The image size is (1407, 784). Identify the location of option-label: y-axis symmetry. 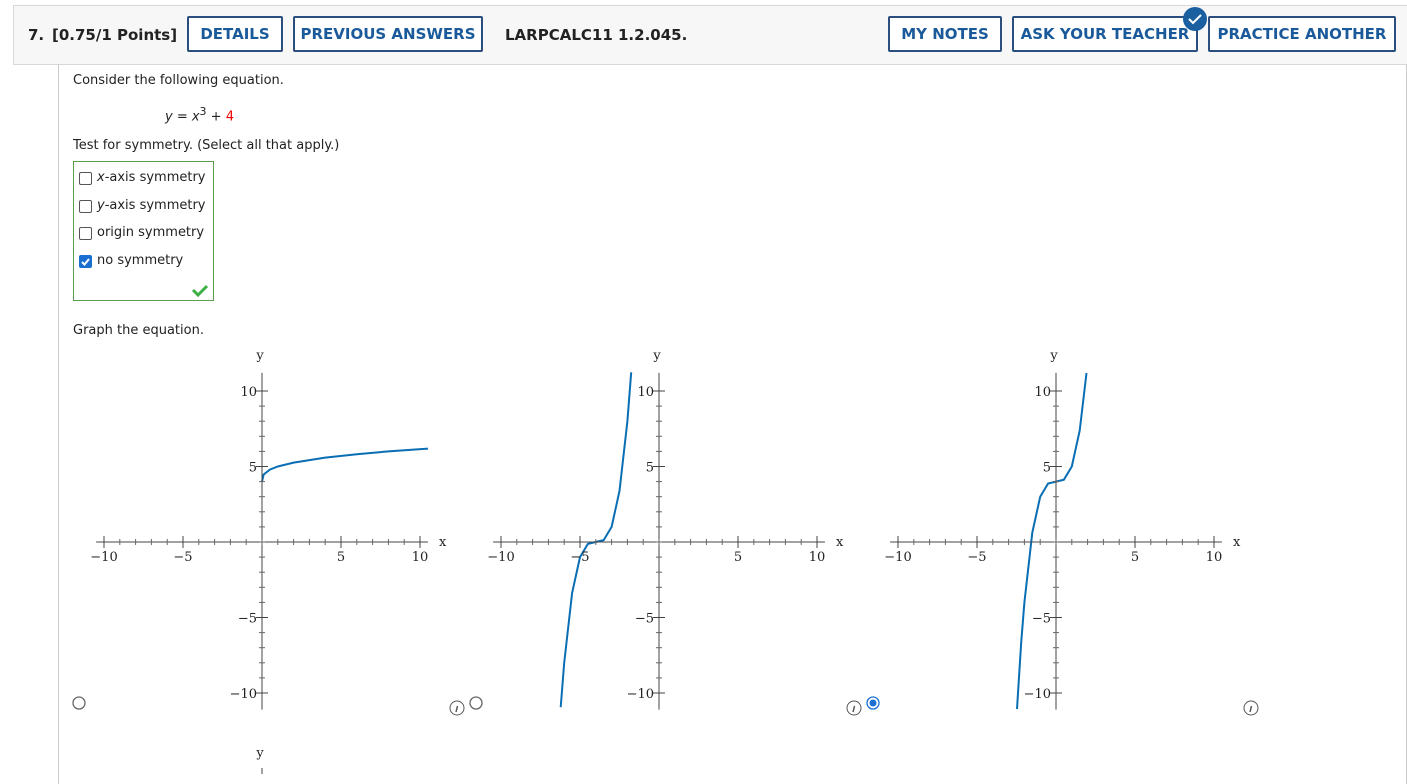
(151, 205).